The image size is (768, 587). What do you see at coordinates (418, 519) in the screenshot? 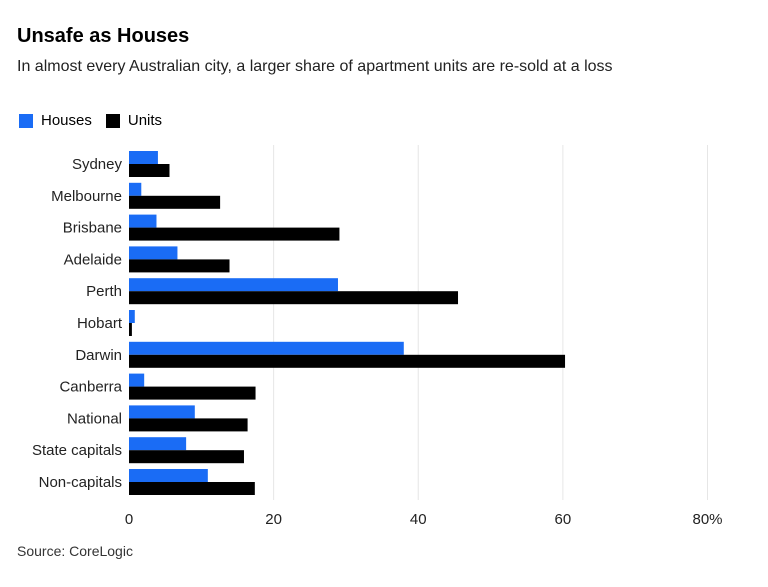
I see `x-tick-label: 40` at bounding box center [418, 519].